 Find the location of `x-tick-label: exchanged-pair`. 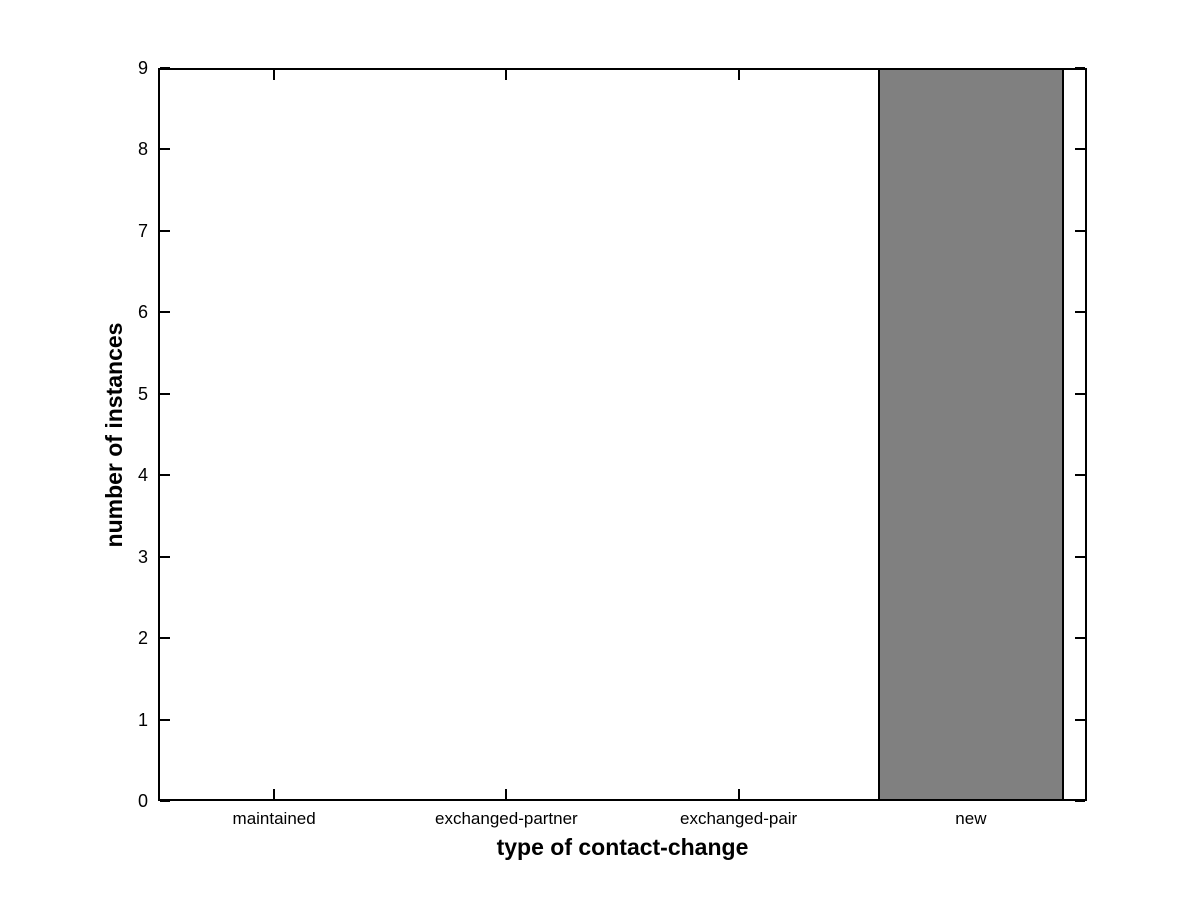

x-tick-label: exchanged-pair is located at coordinates (739, 818).